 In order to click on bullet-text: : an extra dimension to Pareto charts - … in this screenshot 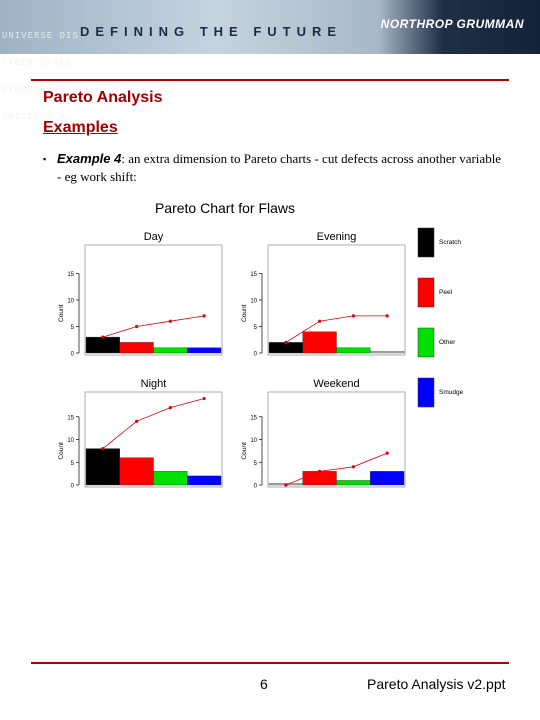, I will do `click(279, 167)`.